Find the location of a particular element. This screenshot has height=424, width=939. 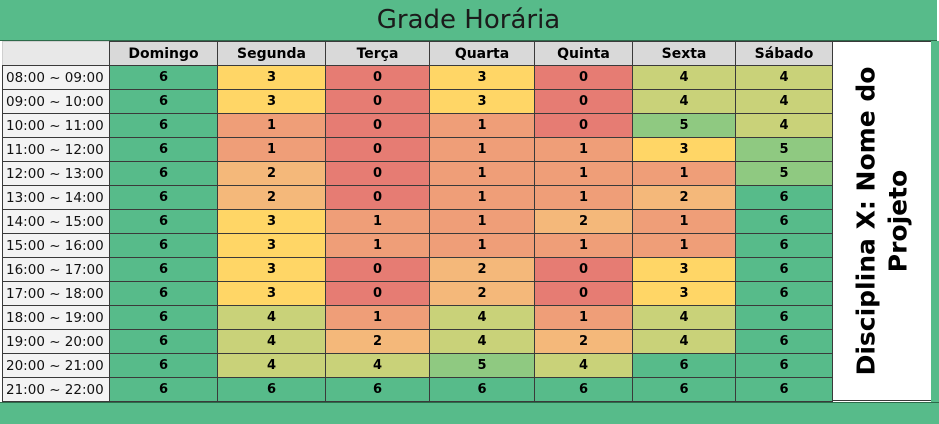

time-slot-cell: 21:00 ~ 22:00 is located at coordinates (56, 389).